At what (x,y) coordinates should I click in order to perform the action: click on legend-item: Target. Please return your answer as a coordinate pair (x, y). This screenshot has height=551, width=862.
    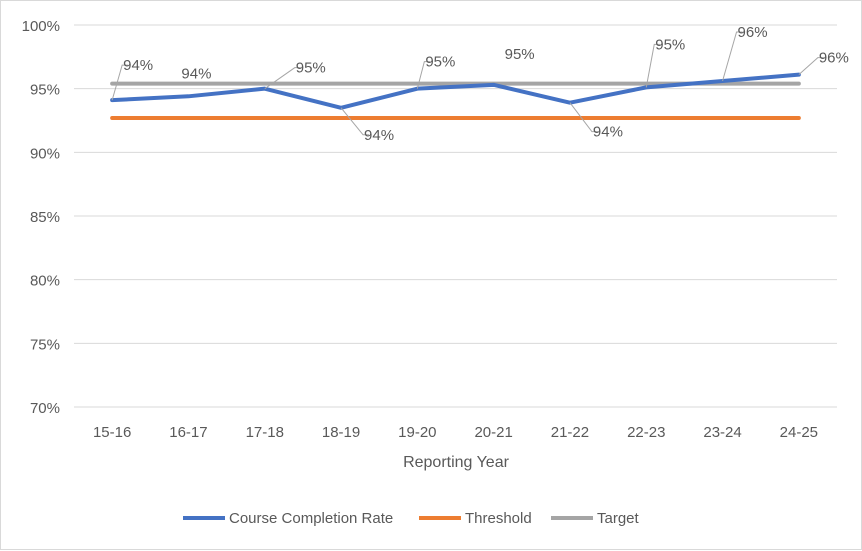
    Looking at the image, I should click on (595, 518).